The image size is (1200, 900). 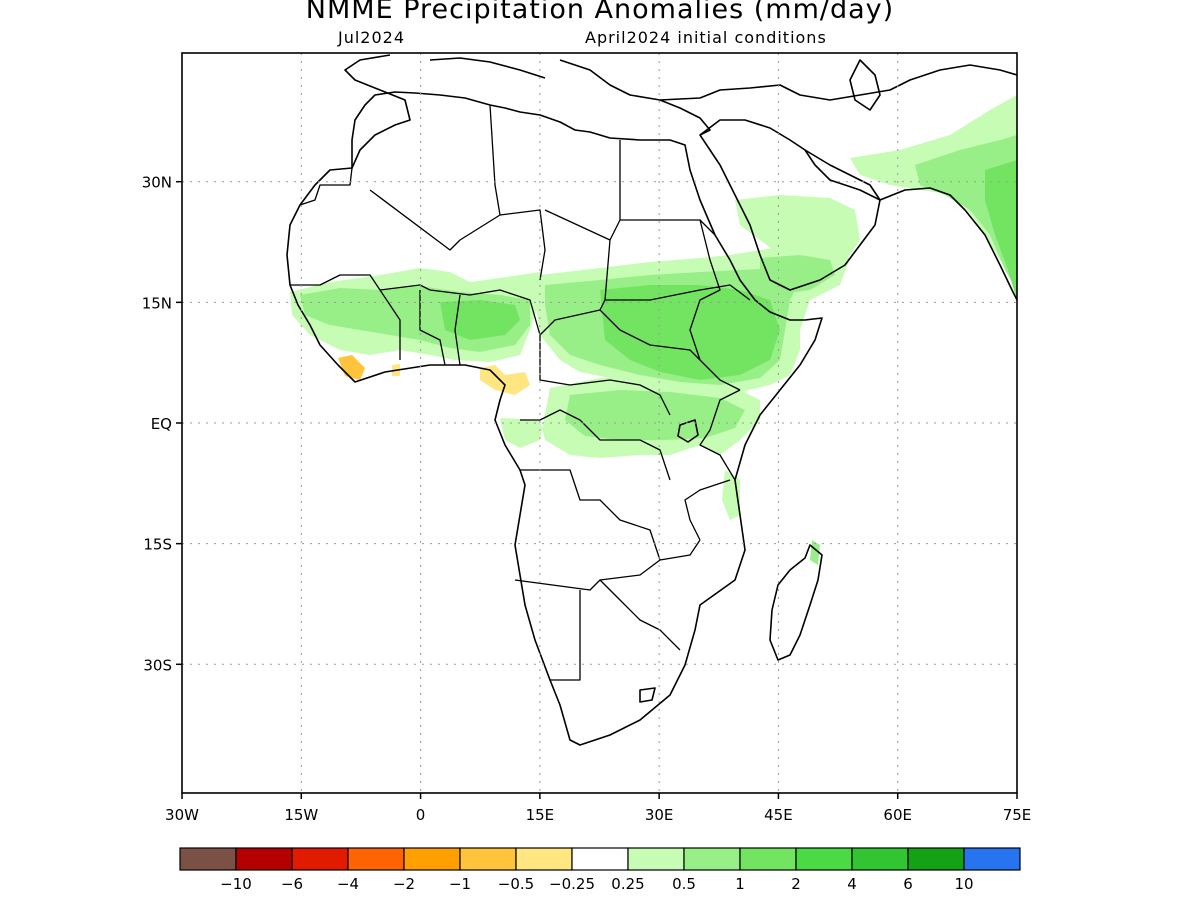 I want to click on colorbar-label: −2, so click(x=404, y=884).